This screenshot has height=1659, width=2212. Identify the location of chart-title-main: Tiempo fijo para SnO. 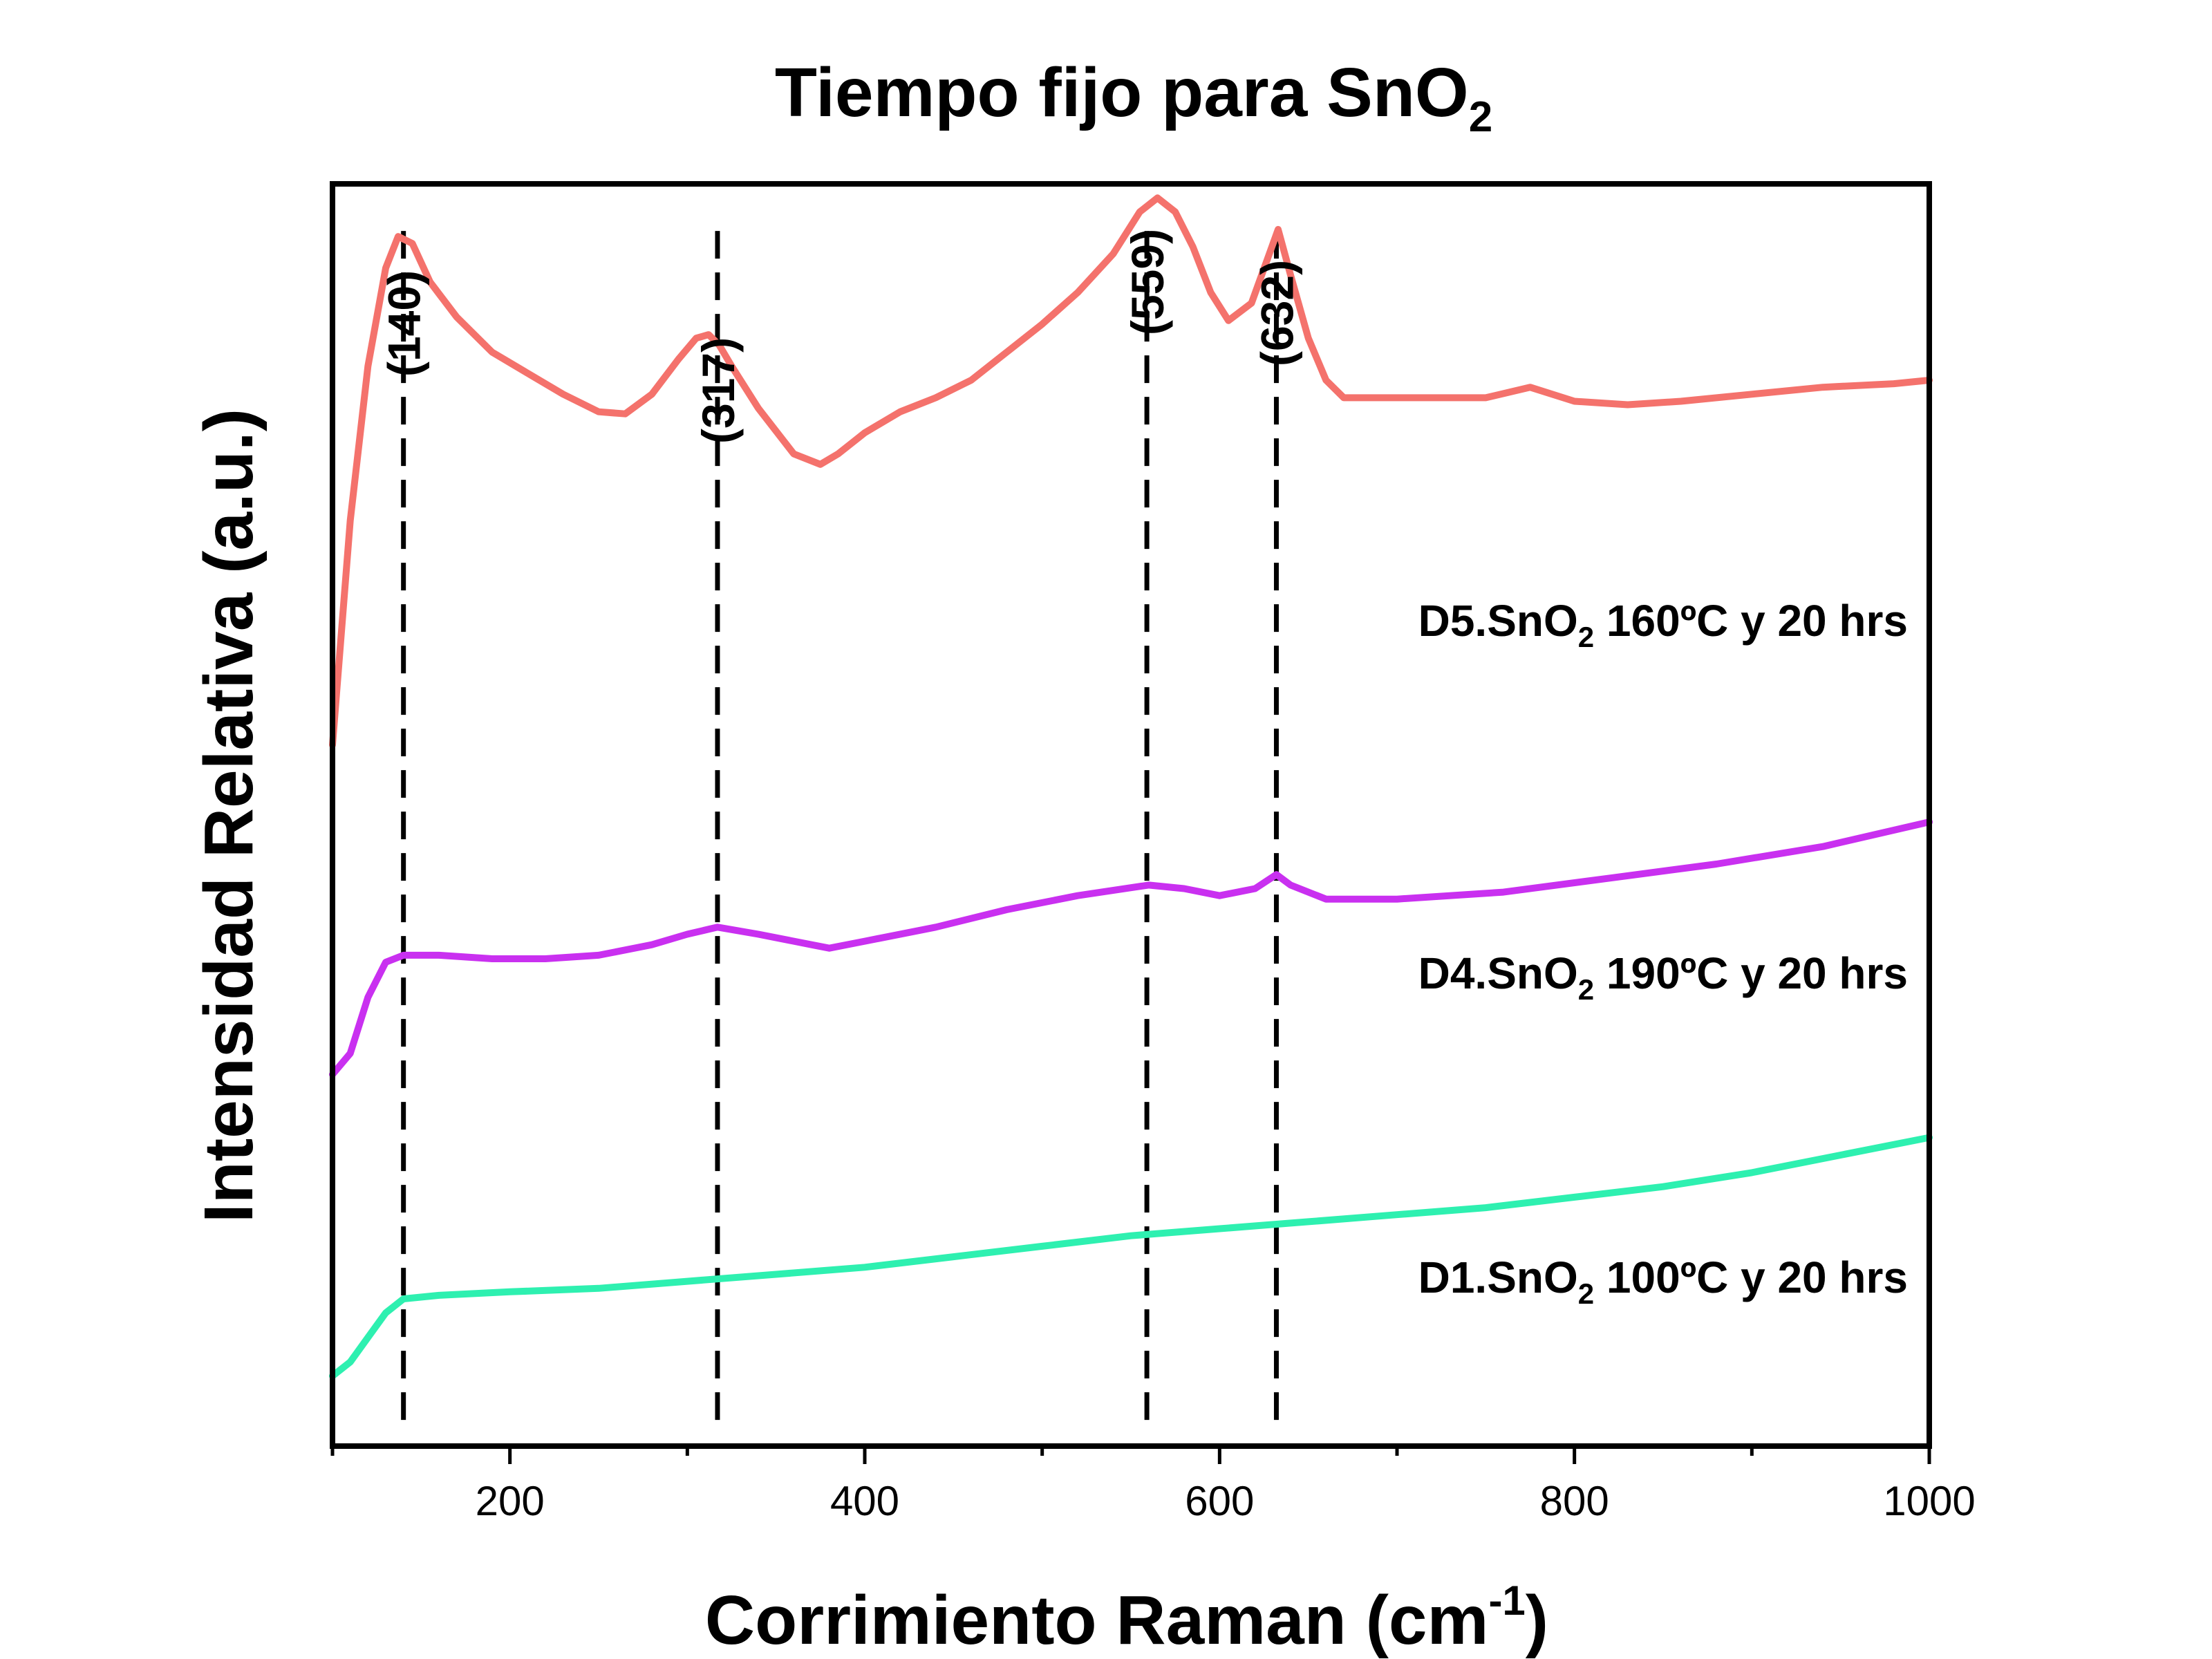
(1122, 92).